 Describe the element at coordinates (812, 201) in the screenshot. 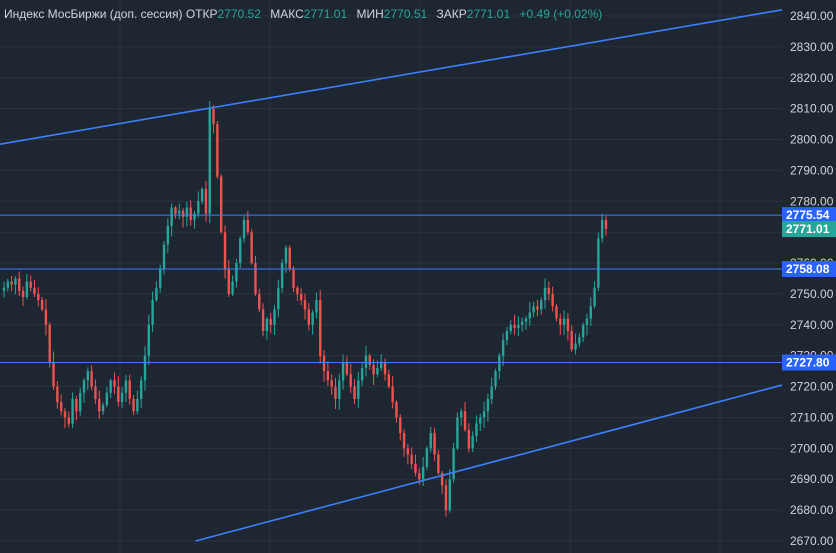

I see `y-tick-label: 2780.00` at that location.